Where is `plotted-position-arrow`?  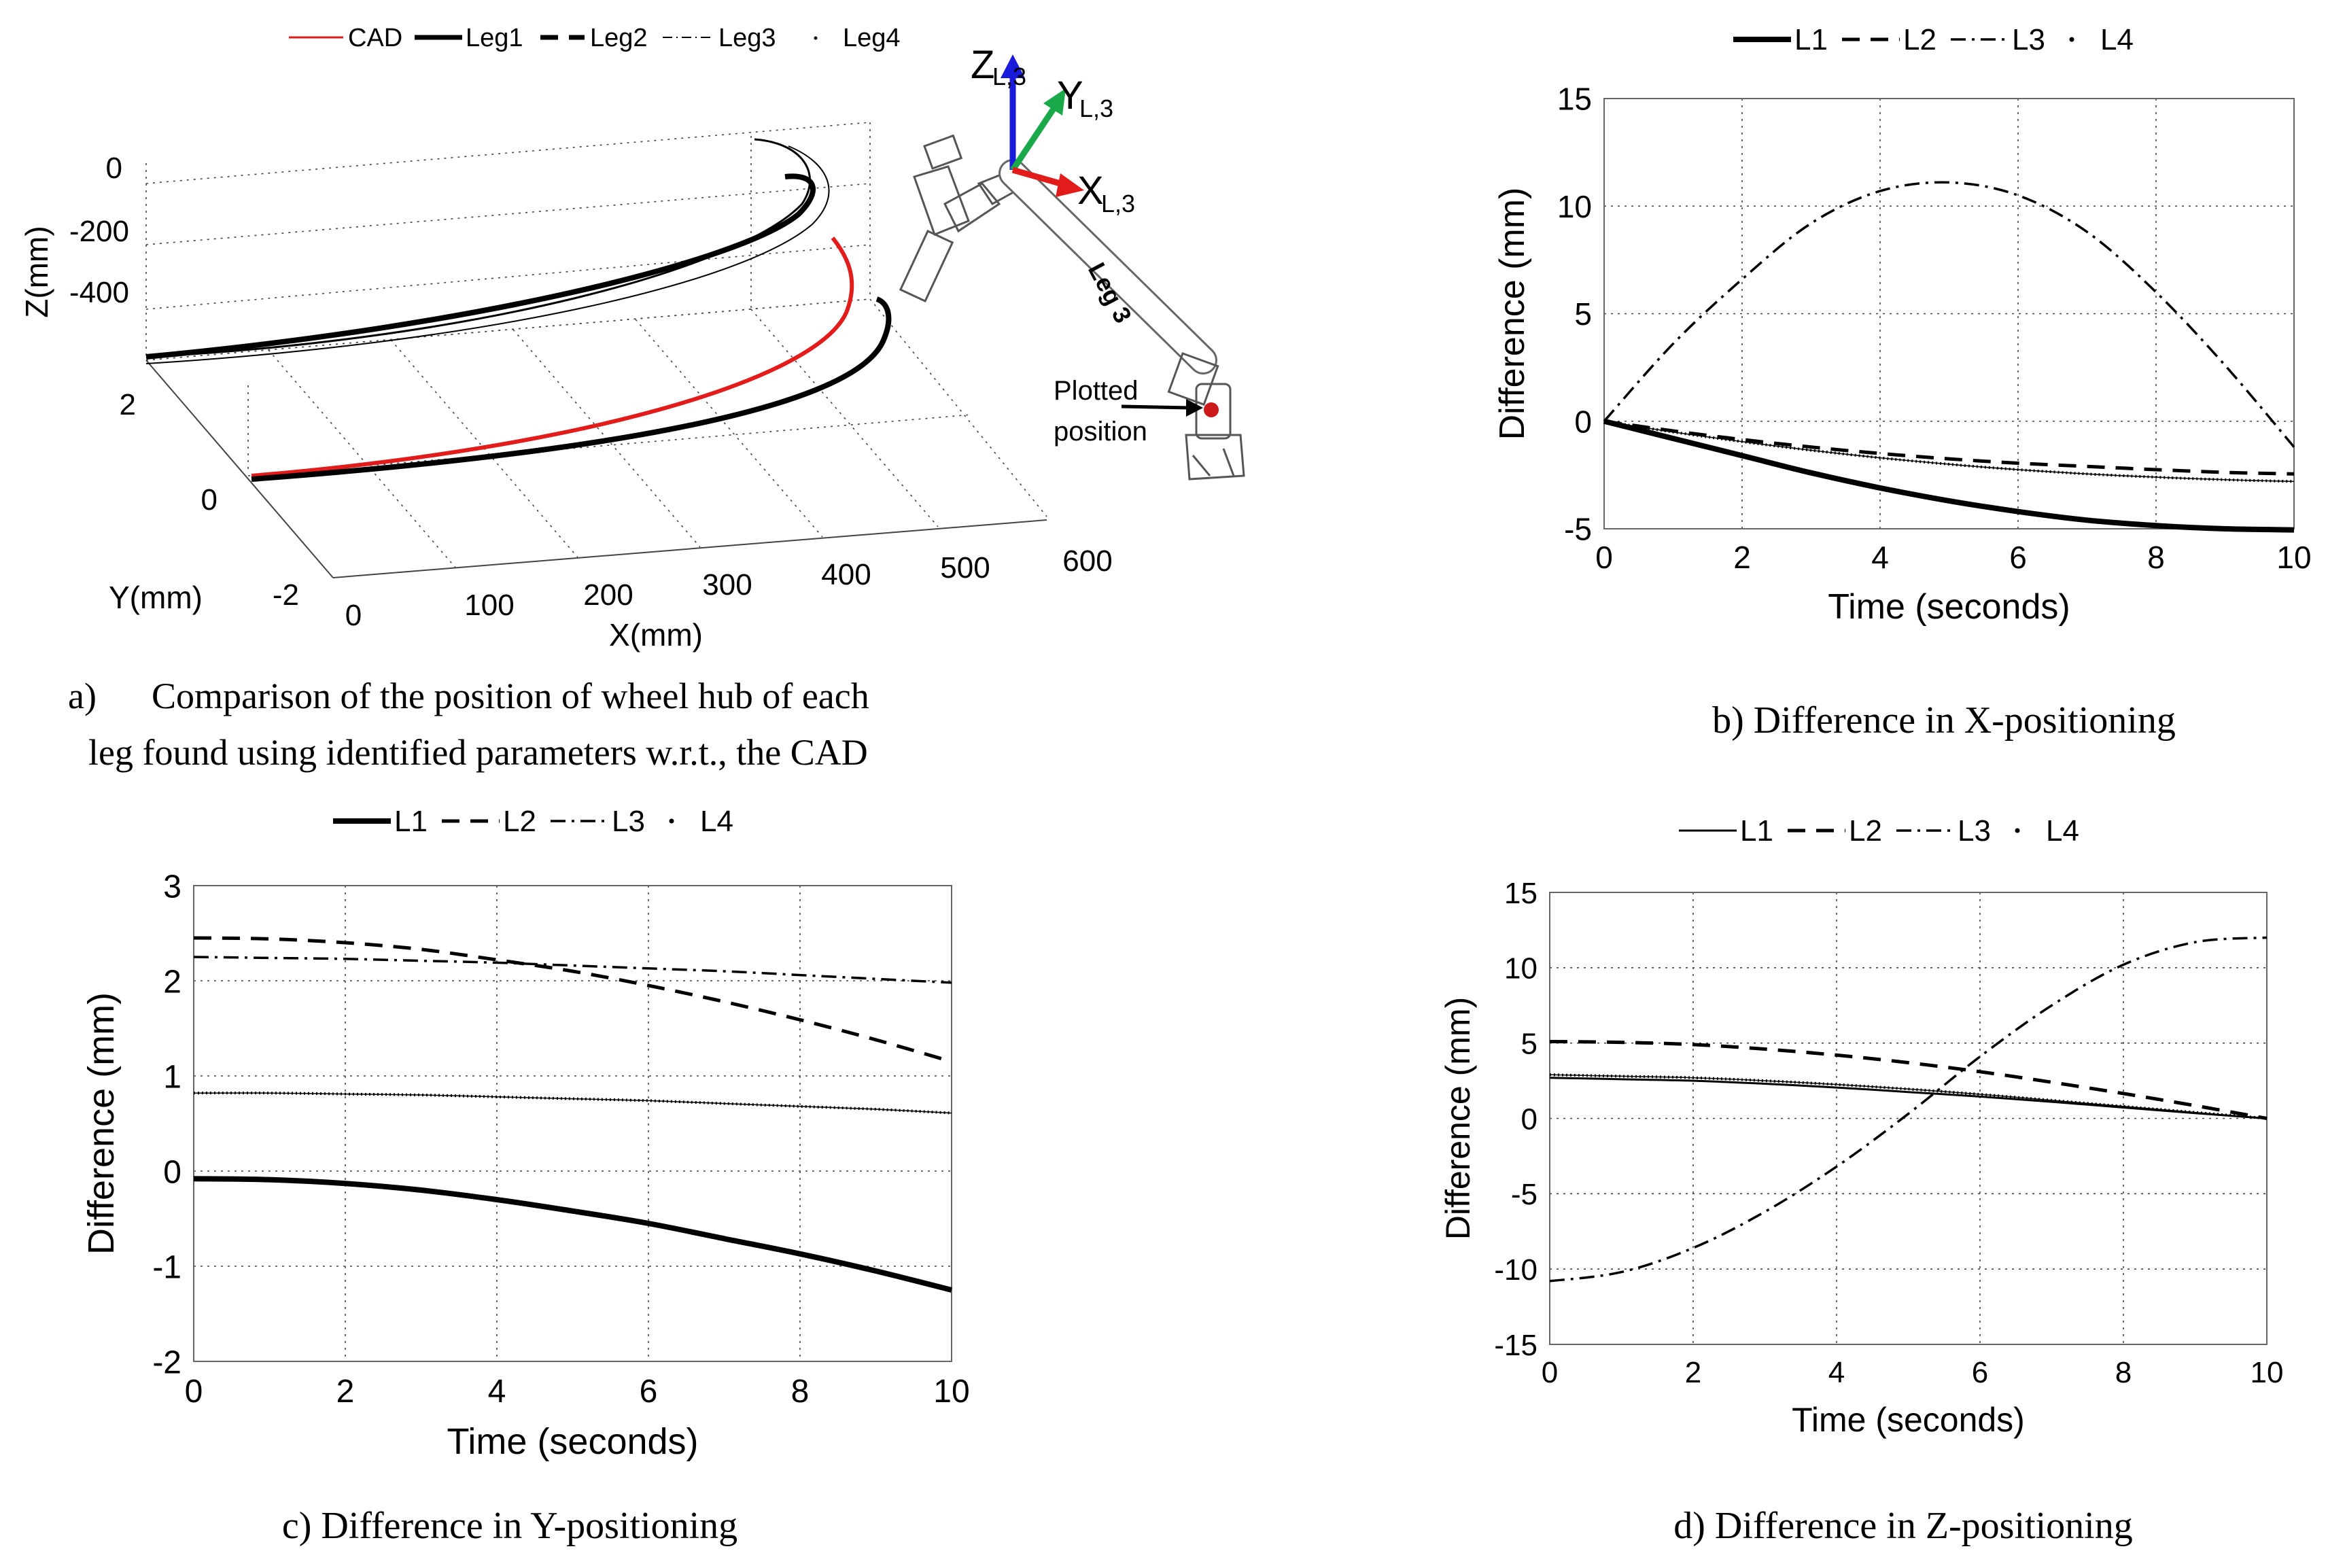
plotted-position-arrow is located at coordinates (1155, 407).